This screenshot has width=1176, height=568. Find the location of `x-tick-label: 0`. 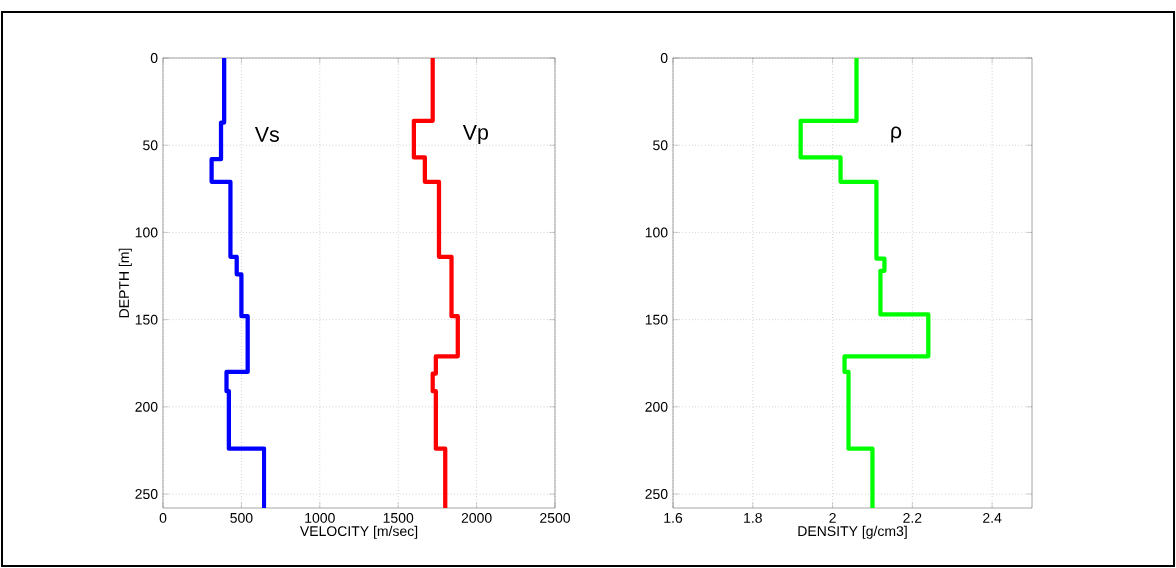

x-tick-label: 0 is located at coordinates (163, 517).